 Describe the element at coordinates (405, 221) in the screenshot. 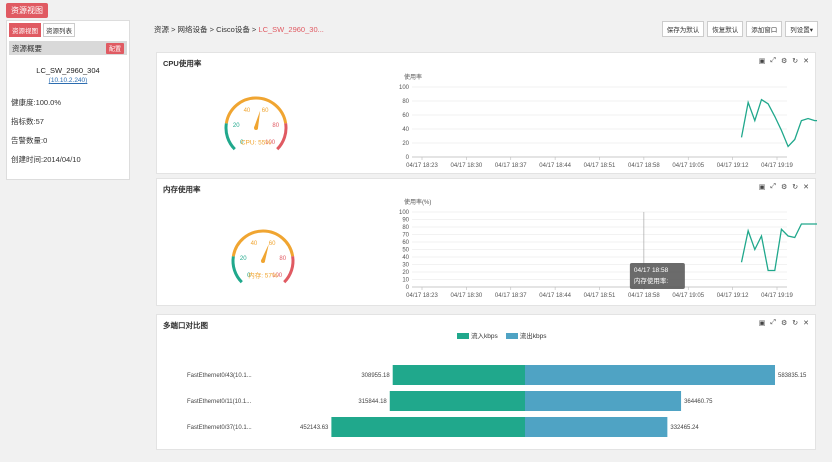

I see `mem-ytick: 90` at that location.